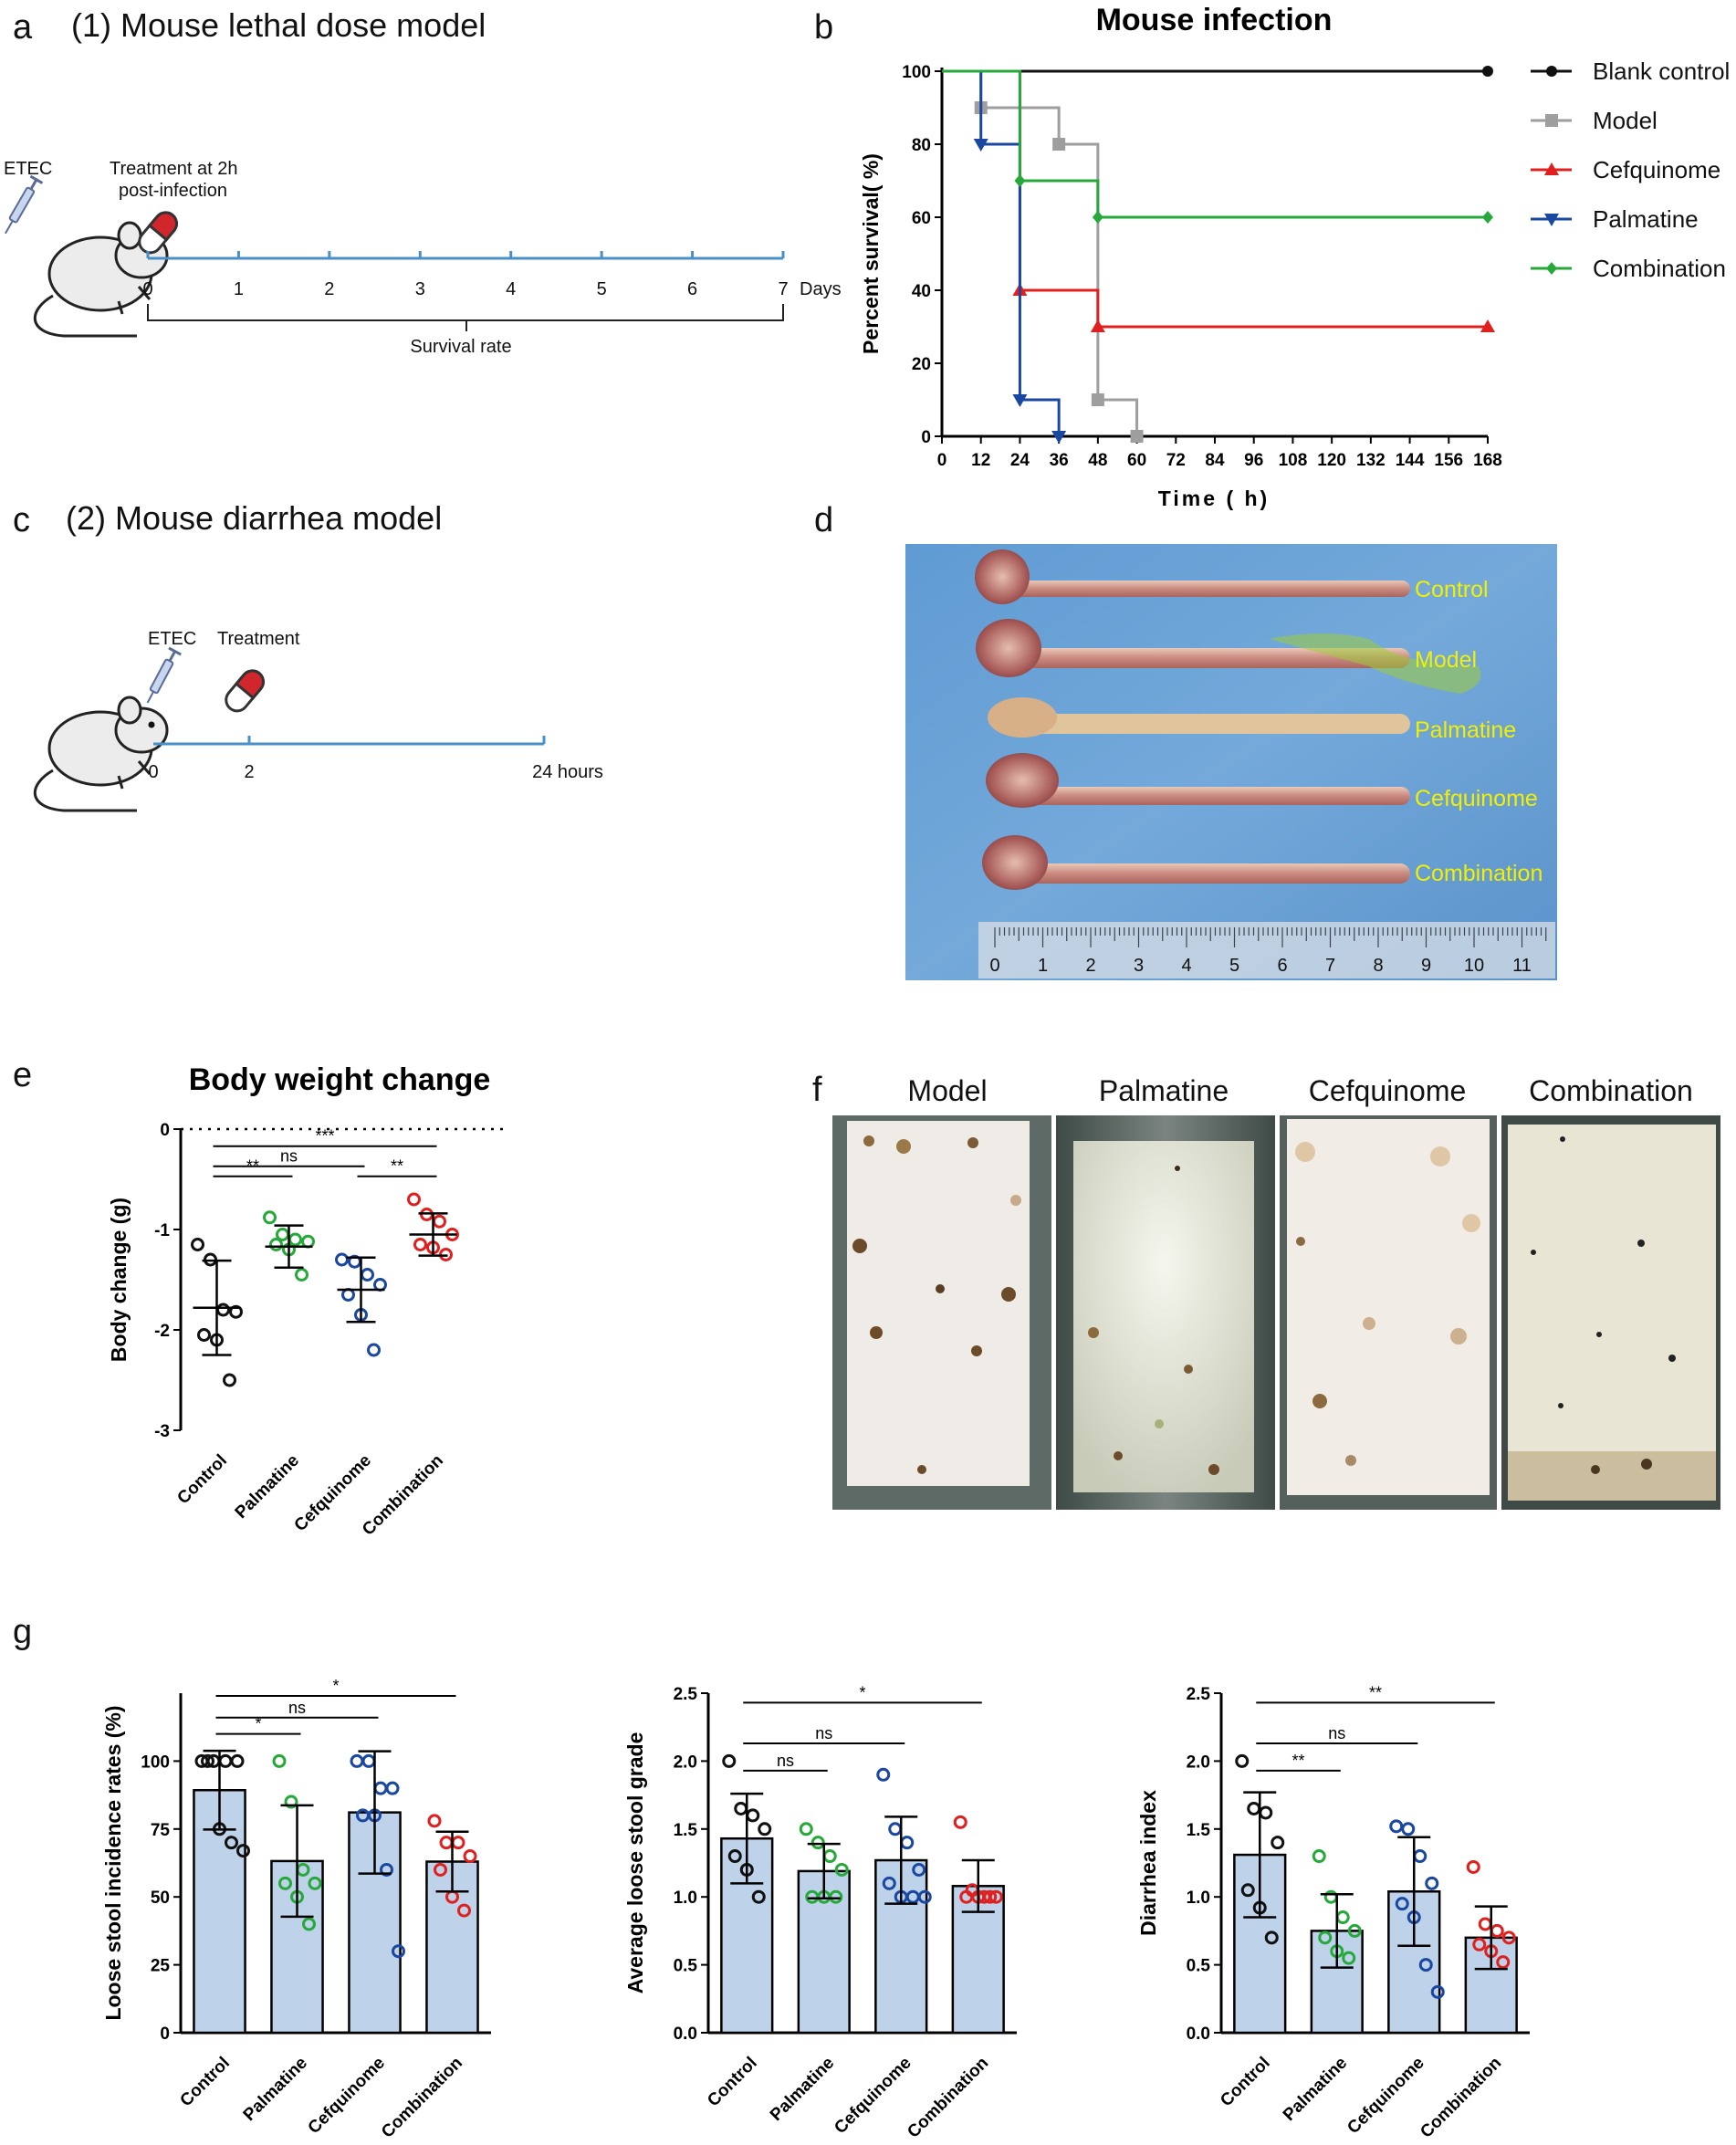  Describe the element at coordinates (1192, 576) in the screenshot. I see `intestine-control` at that location.